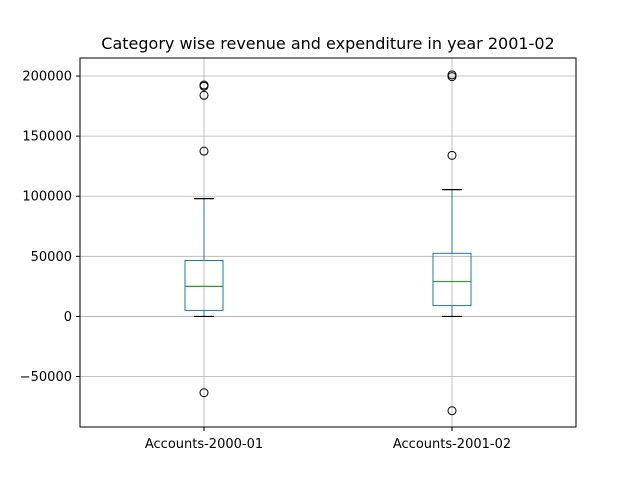  Describe the element at coordinates (50, 227) in the screenshot. I see `y-axis: −50000 0 50000 100000 150000 200000` at that location.